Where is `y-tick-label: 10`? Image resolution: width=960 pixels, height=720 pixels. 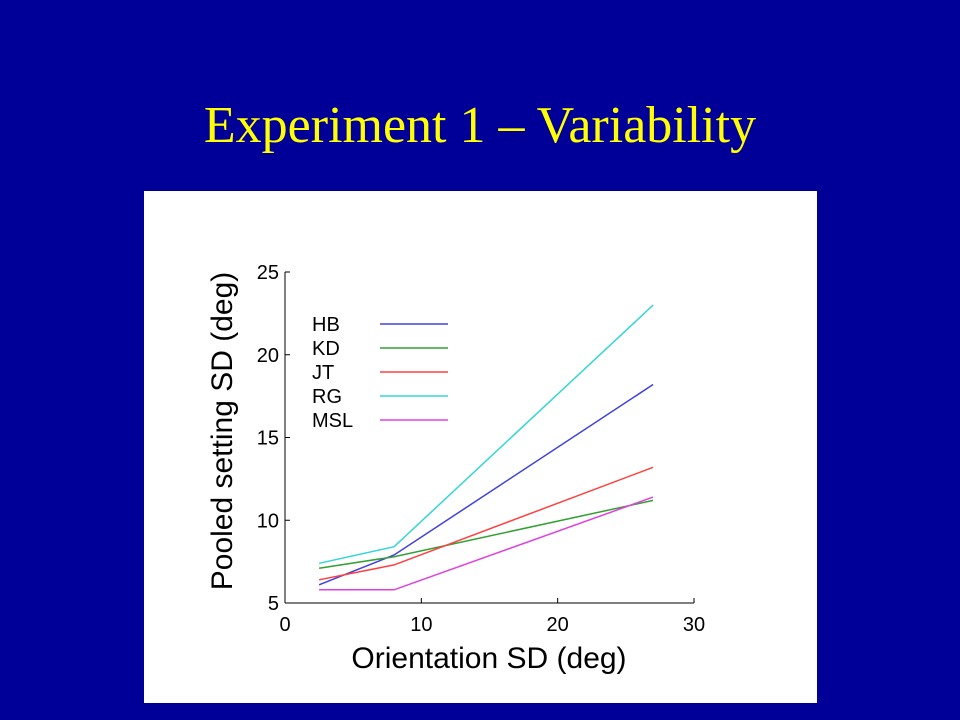
y-tick-label: 10 is located at coordinates (268, 521).